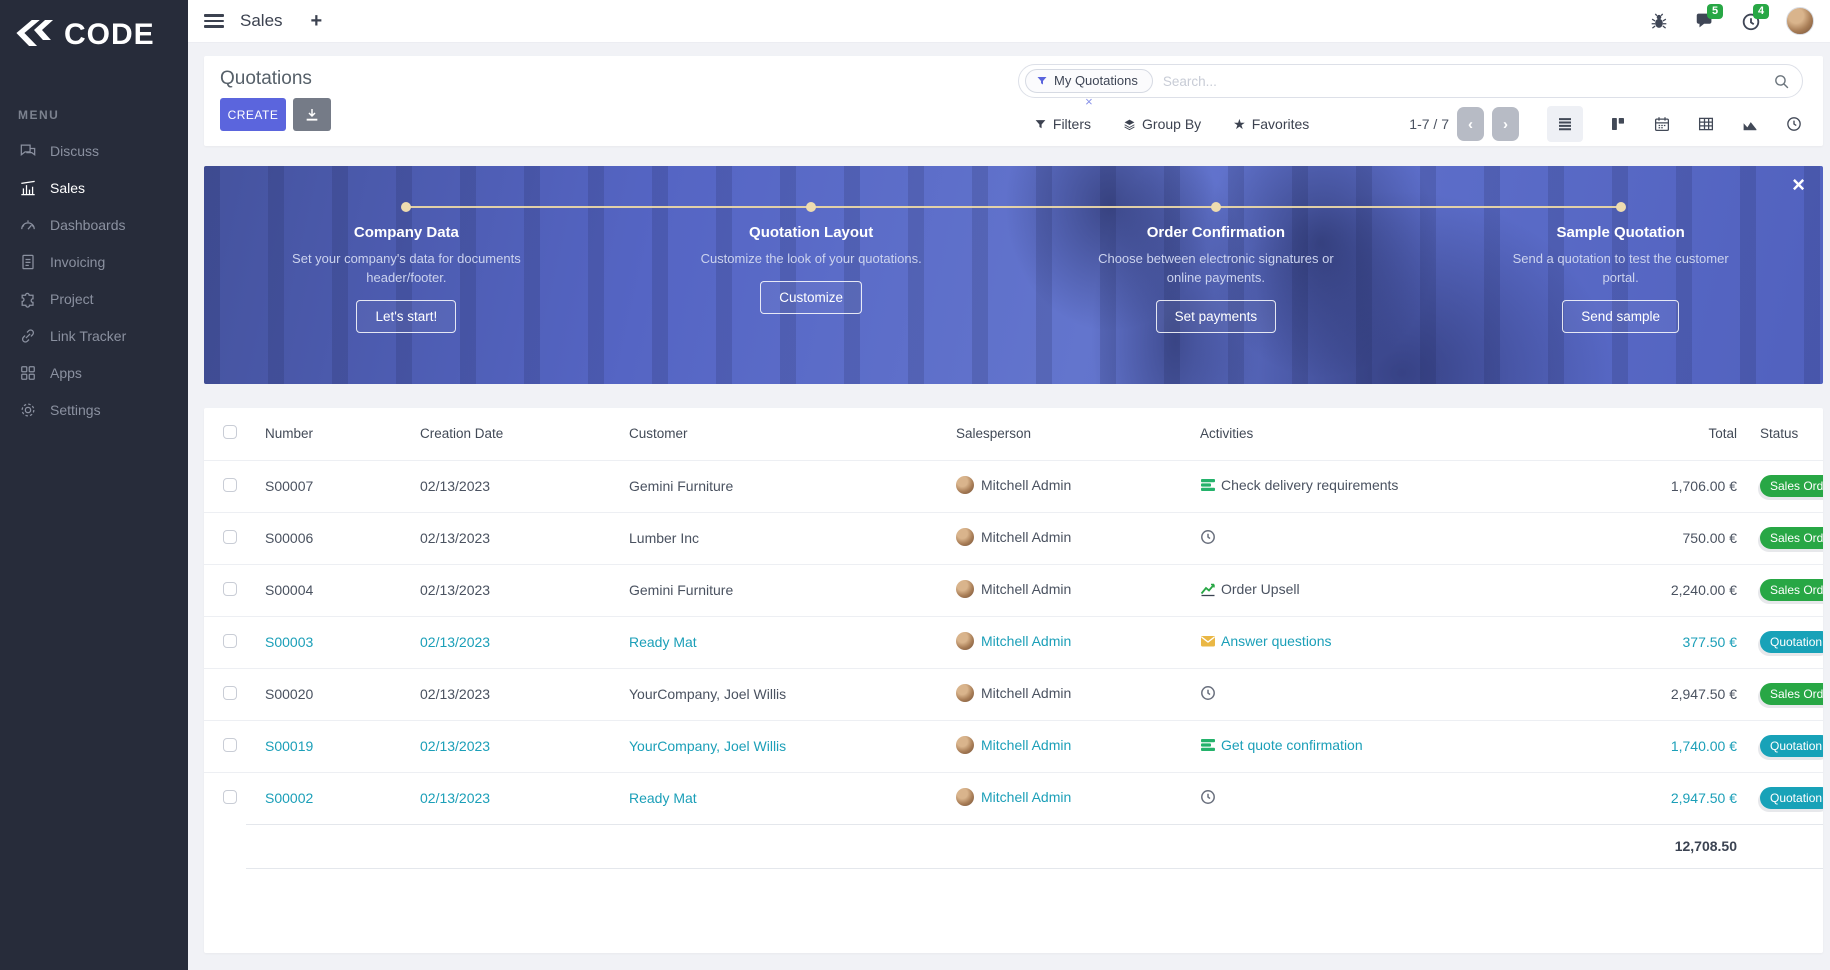 The image size is (1830, 970). I want to click on cell-customer: Lumber Inc, so click(773, 537).